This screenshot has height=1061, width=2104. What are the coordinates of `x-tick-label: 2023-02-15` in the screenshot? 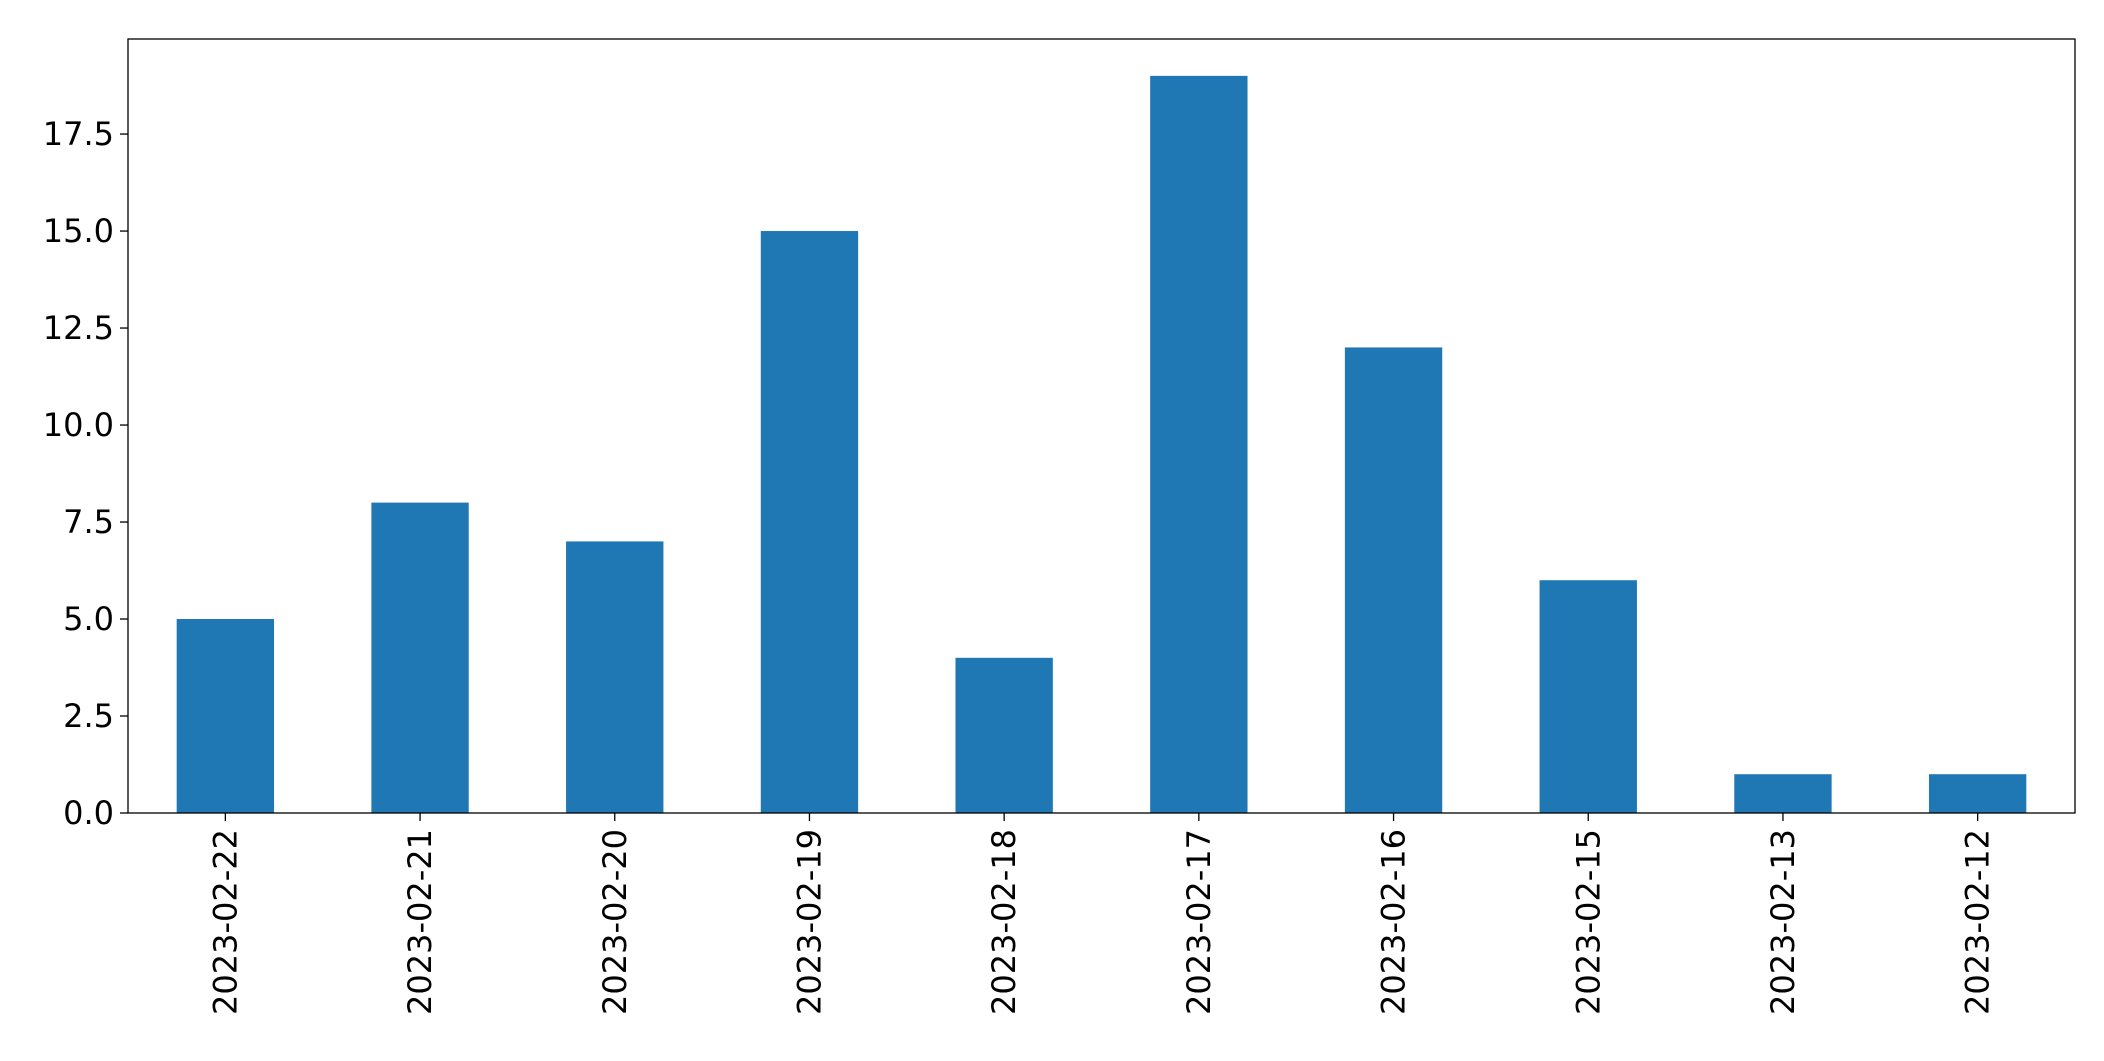 It's located at (1588, 922).